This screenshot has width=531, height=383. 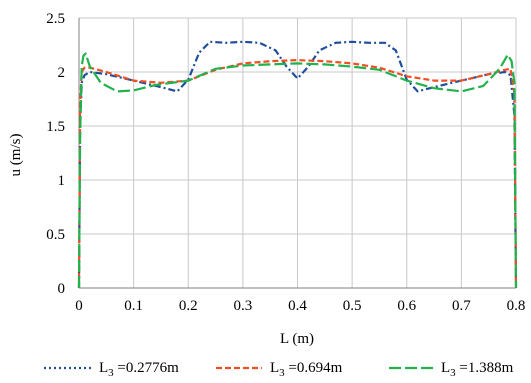 I want to click on x-tick-label: 0, so click(x=79, y=306).